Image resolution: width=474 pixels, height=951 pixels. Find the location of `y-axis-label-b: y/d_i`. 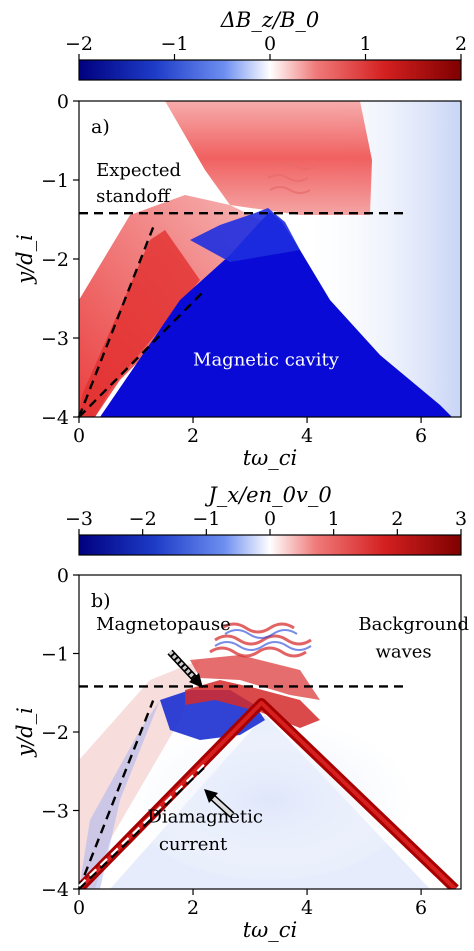

y-axis-label-b: y/d_i is located at coordinates (25, 732).